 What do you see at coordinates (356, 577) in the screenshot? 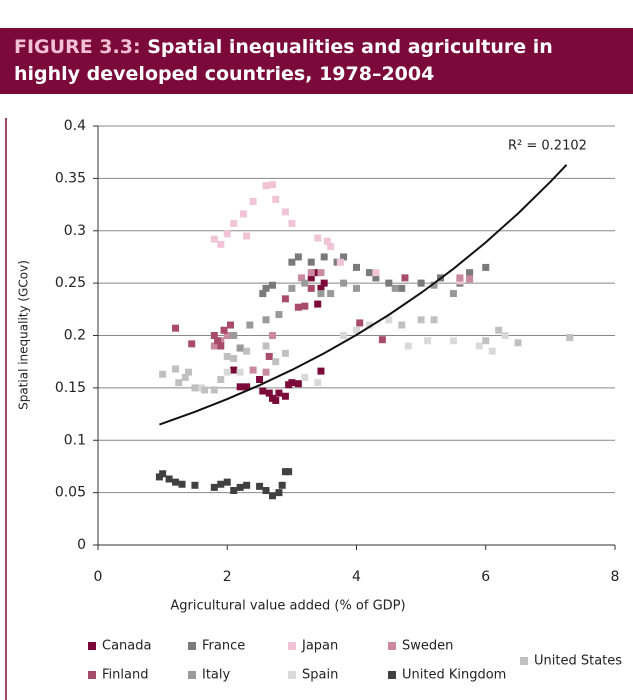
I see `x-tick-label: 4` at bounding box center [356, 577].